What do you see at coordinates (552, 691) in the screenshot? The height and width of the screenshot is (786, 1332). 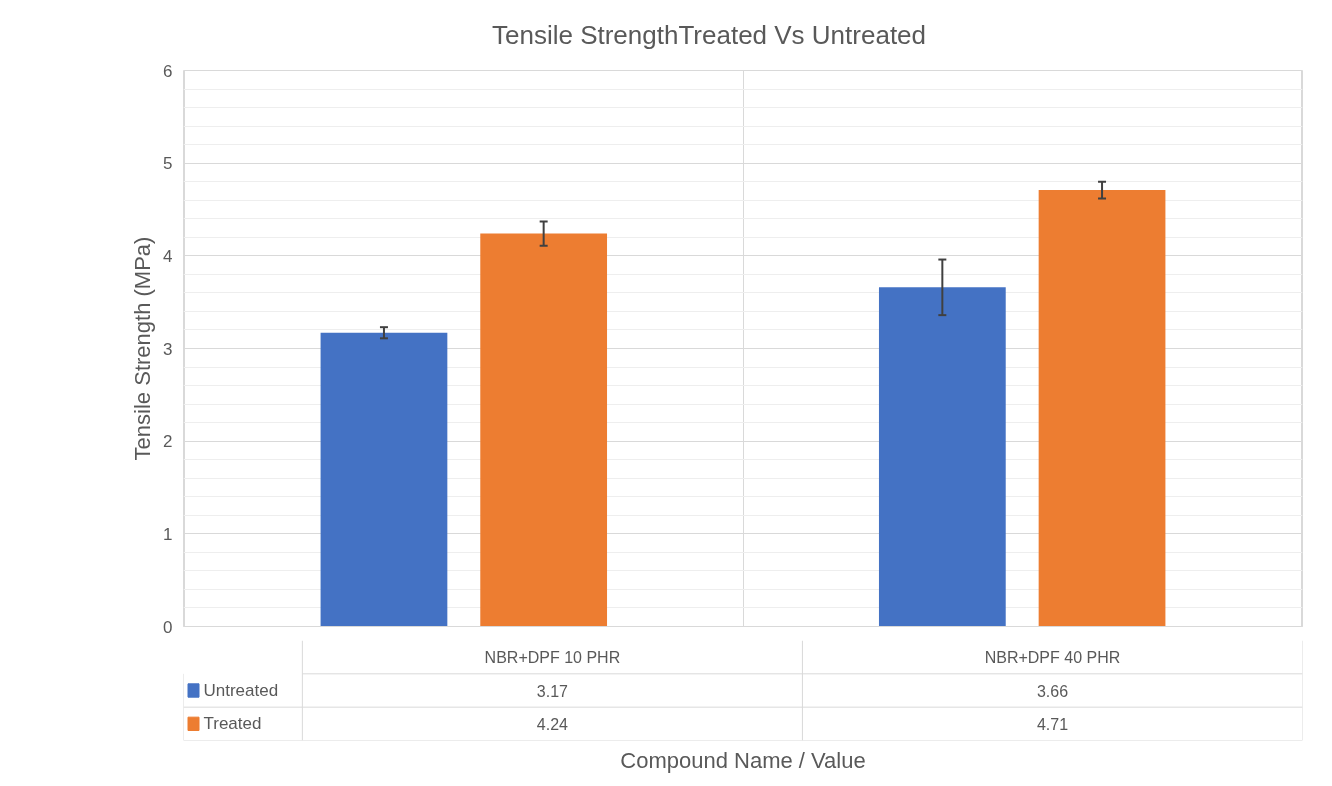 I see `data-label: 3.17` at bounding box center [552, 691].